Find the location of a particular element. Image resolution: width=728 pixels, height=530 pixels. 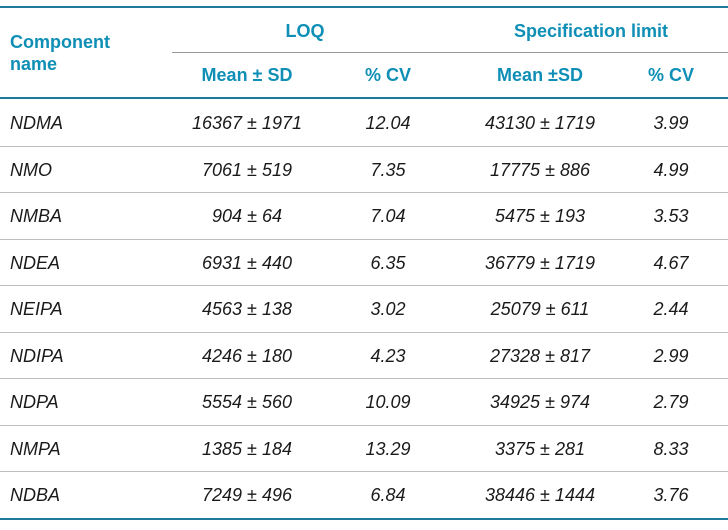

spec-mean-cell: 43130 ± 1719 is located at coordinates (540, 123).